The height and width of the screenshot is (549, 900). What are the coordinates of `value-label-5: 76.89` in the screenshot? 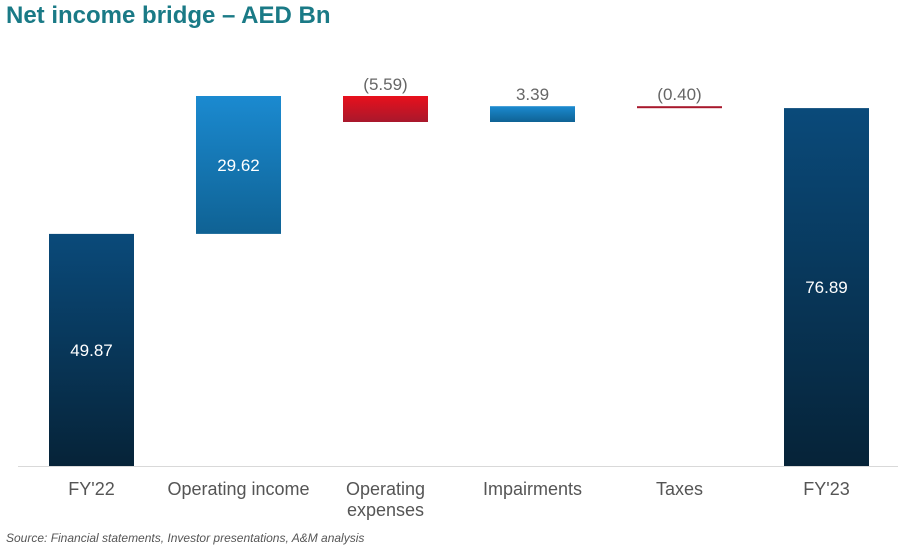 It's located at (826, 287).